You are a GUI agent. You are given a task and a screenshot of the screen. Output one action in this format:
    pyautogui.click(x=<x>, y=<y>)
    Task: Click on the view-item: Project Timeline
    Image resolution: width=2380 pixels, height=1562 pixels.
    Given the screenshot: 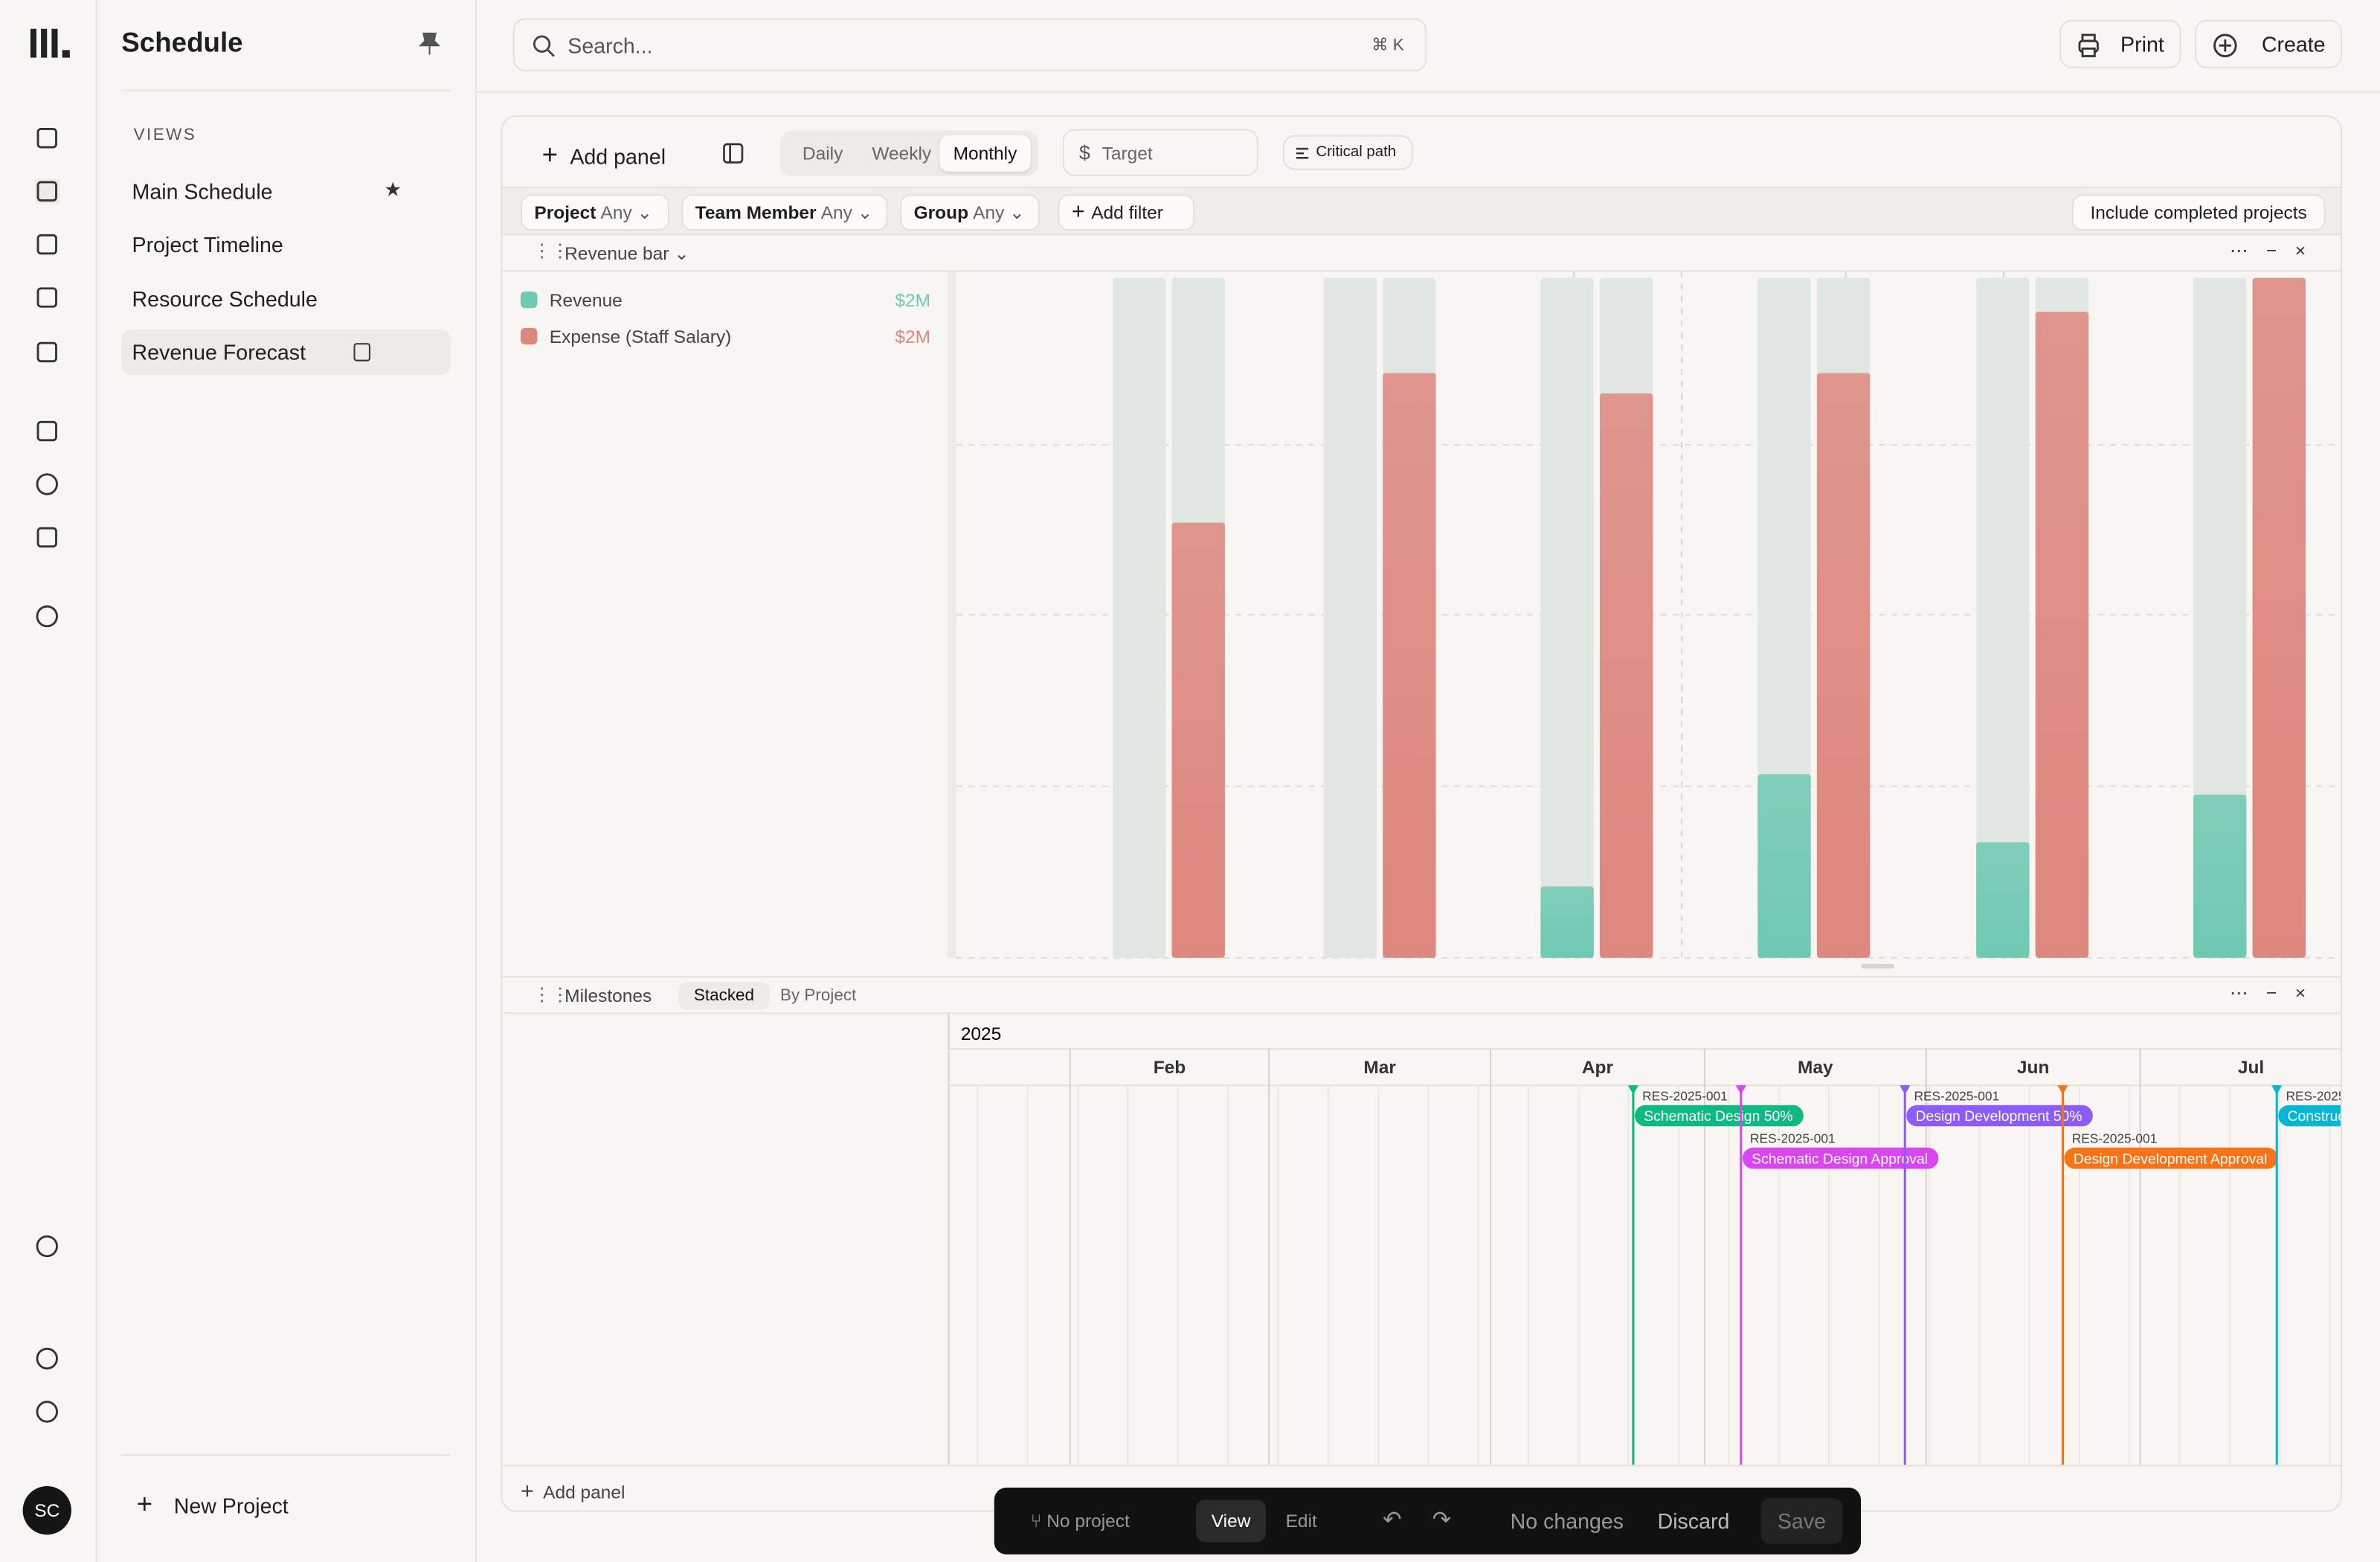 What is the action you would take?
    pyautogui.click(x=208, y=245)
    